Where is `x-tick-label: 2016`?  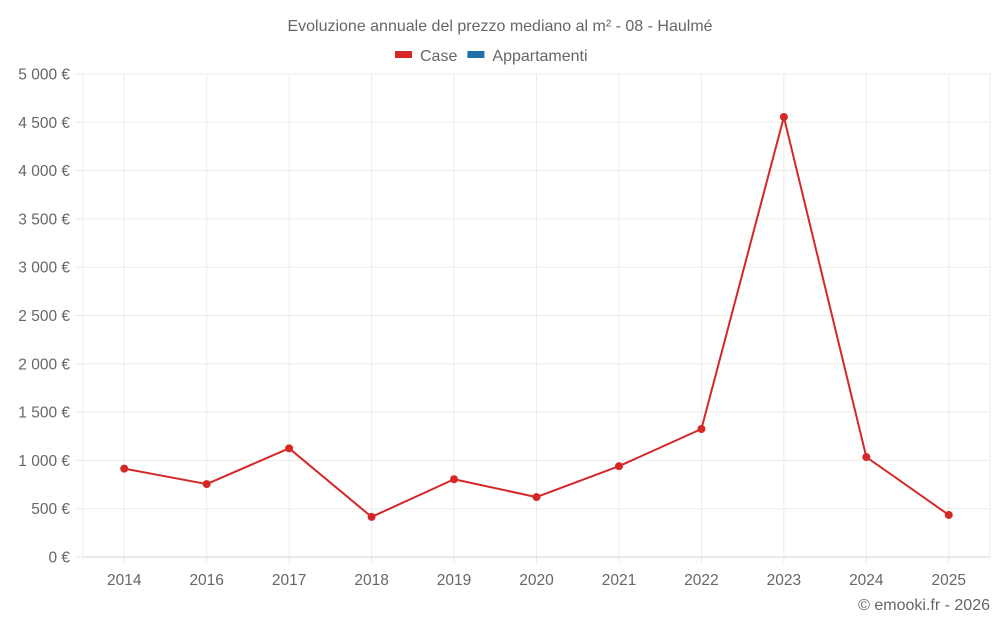
x-tick-label: 2016 is located at coordinates (206, 580).